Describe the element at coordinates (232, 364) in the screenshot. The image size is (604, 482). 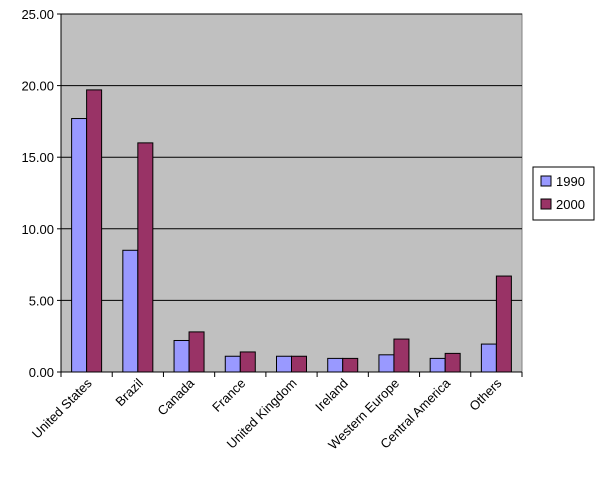
I see `bar-1990-france` at that location.